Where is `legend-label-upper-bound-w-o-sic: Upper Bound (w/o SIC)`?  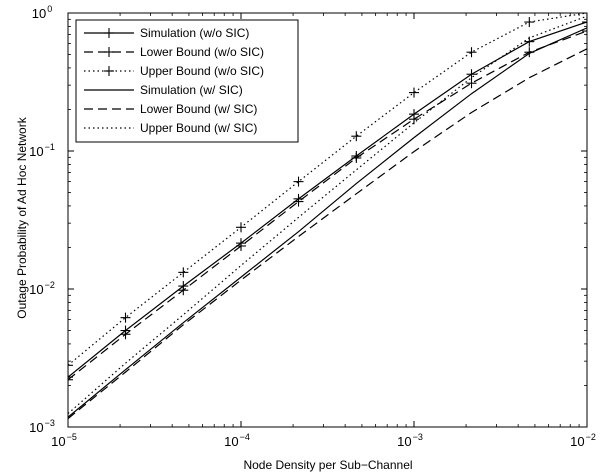 legend-label-upper-bound-w-o-sic: Upper Bound (w/o SIC) is located at coordinates (202, 71).